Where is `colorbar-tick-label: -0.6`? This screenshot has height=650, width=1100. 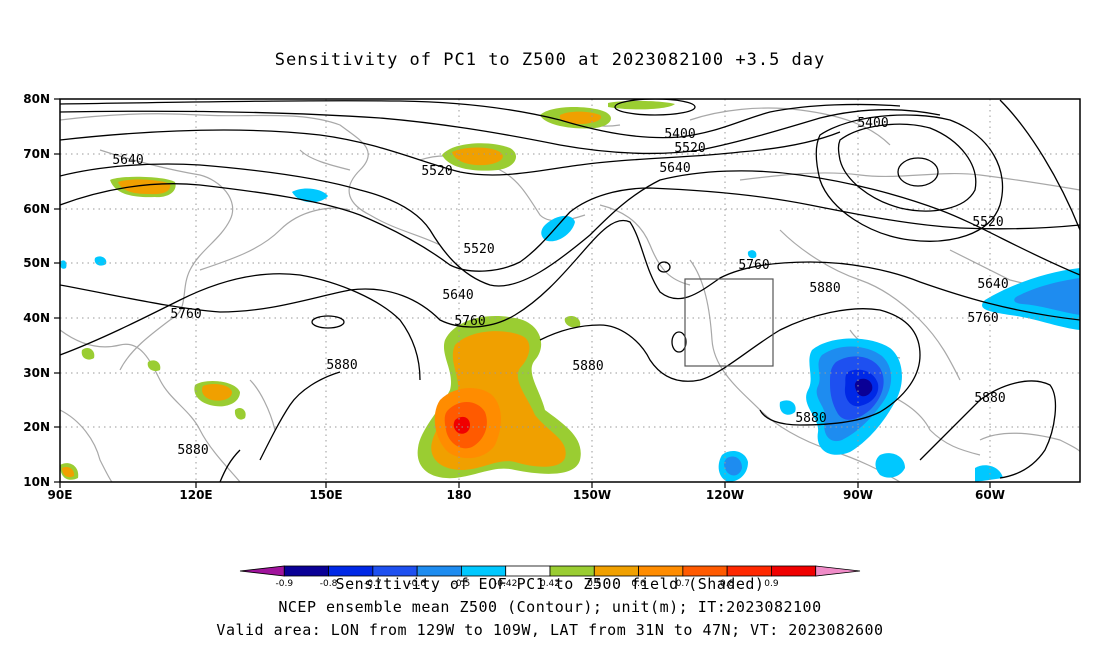 colorbar-tick-label: -0.6 is located at coordinates (417, 584).